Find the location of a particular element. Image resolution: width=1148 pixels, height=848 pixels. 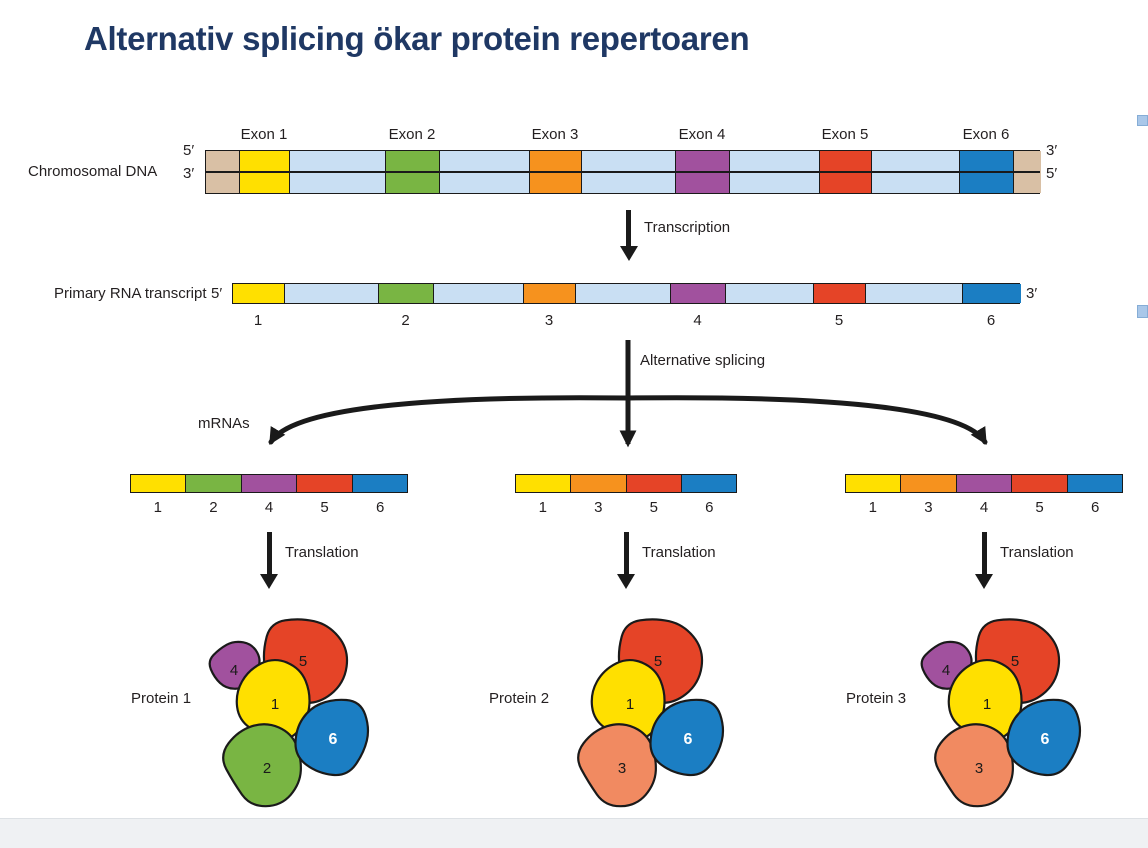

exon-number: 2 is located at coordinates (405, 320).